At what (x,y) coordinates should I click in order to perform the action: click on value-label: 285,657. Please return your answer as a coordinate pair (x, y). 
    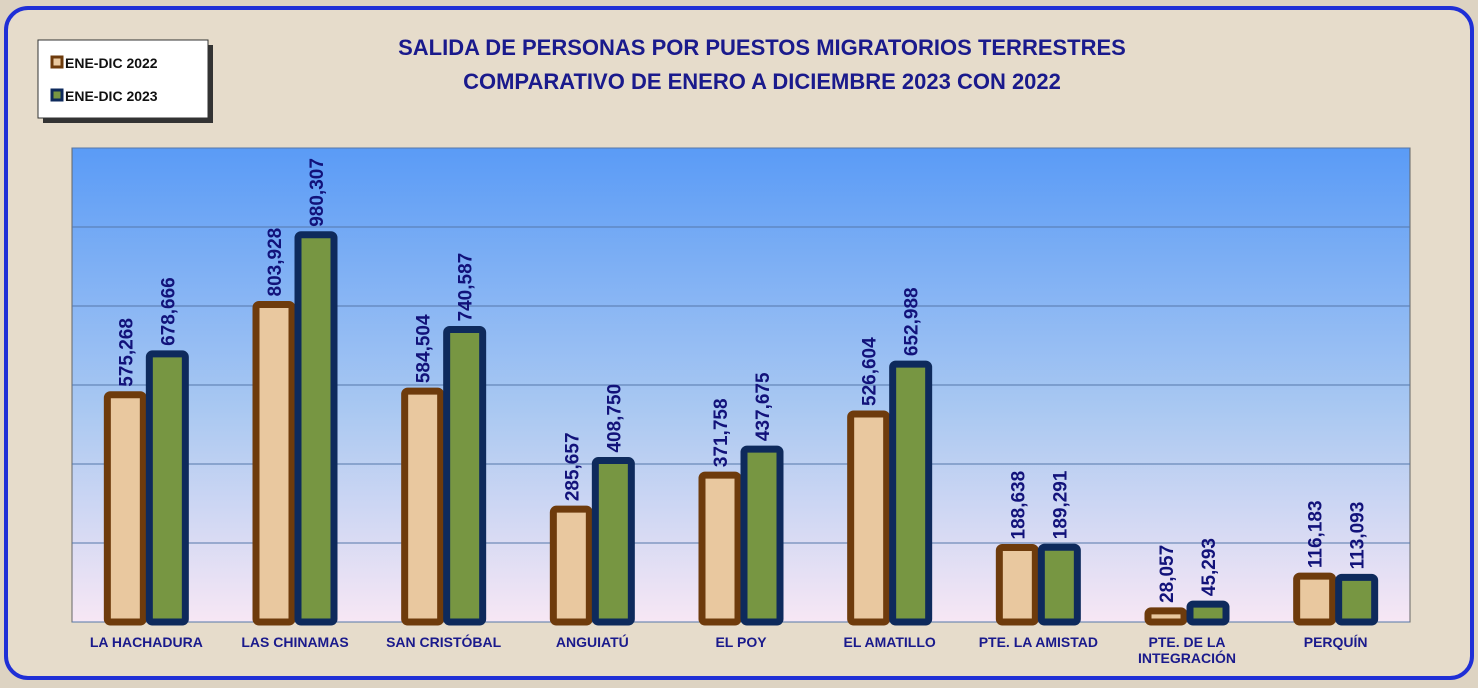
    Looking at the image, I should click on (572, 466).